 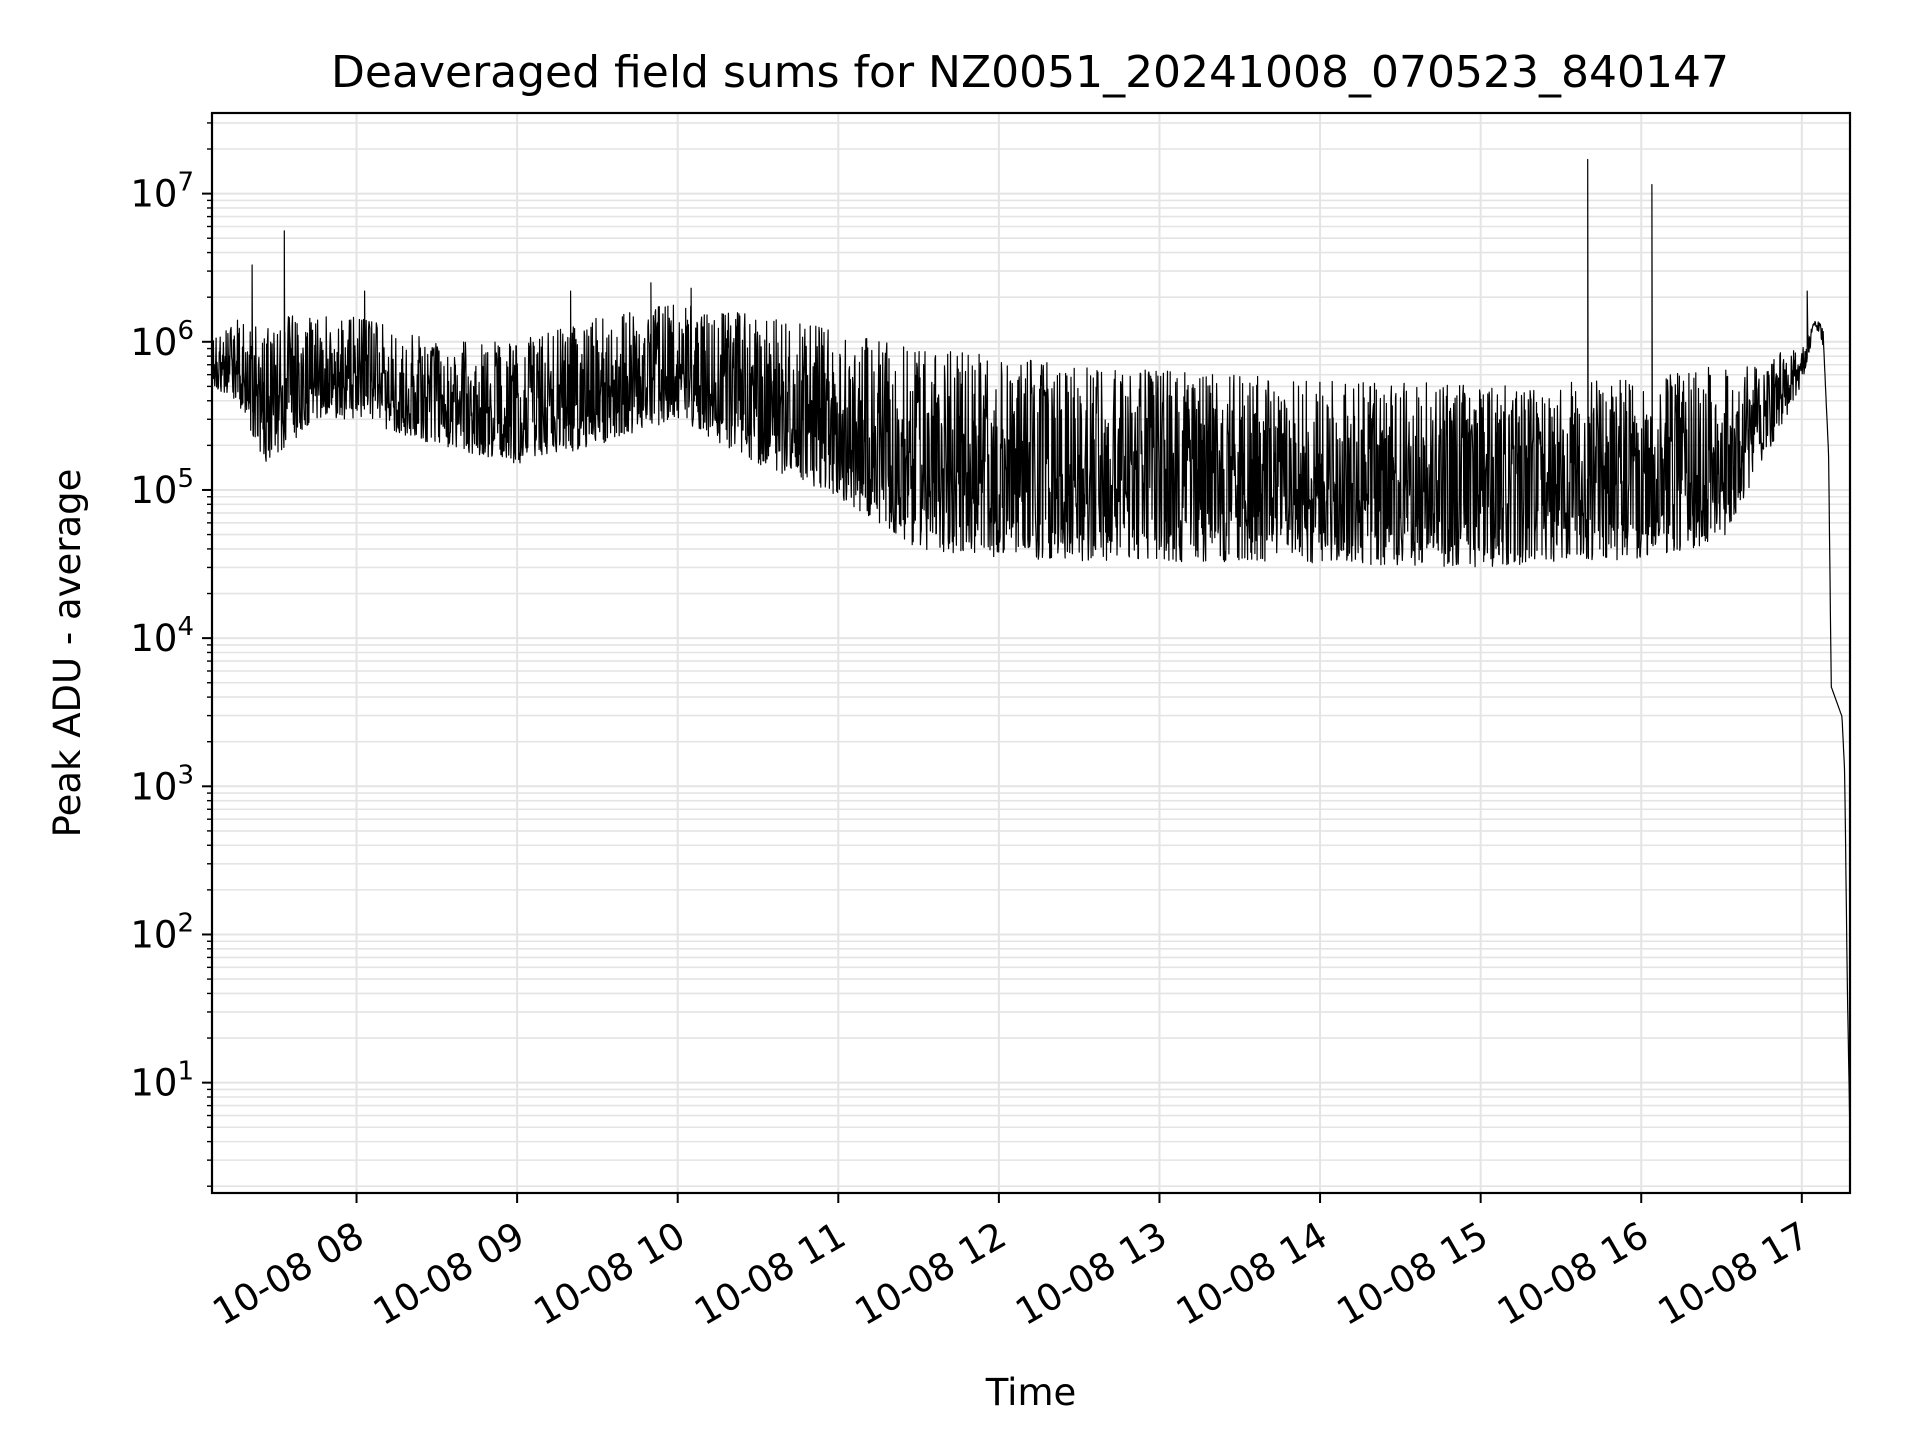 I want to click on y-tick-label: 103, so click(x=162, y=784).